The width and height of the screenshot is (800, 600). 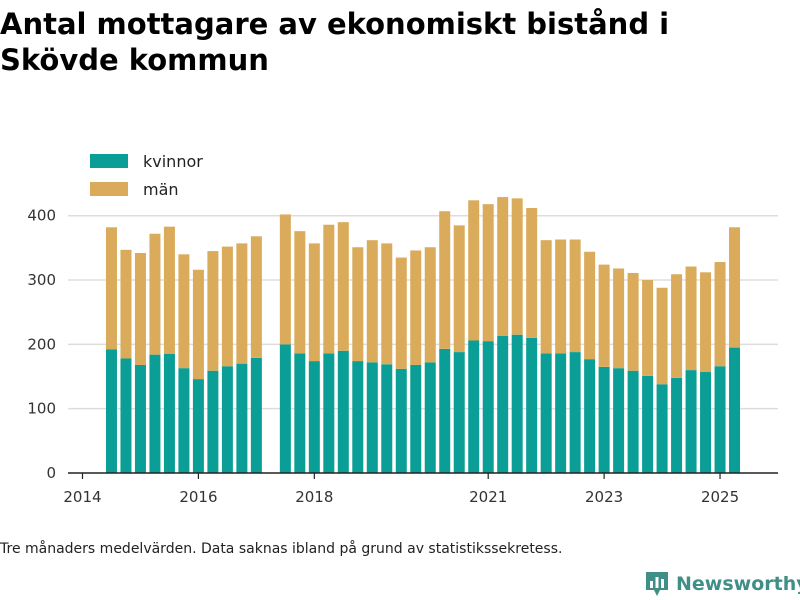 What do you see at coordinates (41, 344) in the screenshot?
I see `y-tick-label: 200` at bounding box center [41, 344].